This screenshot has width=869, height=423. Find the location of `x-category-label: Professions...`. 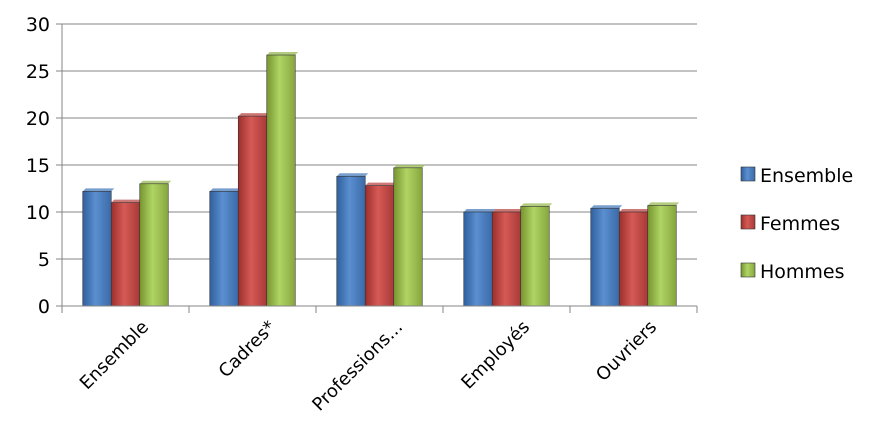

x-category-label: Professions... is located at coordinates (357, 366).